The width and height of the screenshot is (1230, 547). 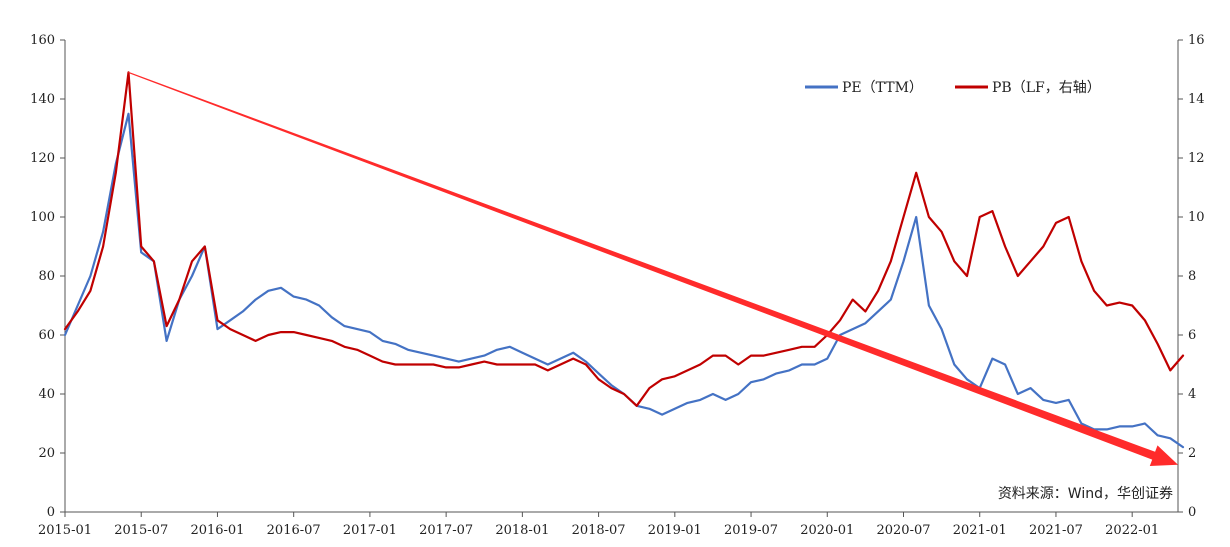 I want to click on source-note: 资料来源：Wind，华创证券, so click(x=1085, y=494).